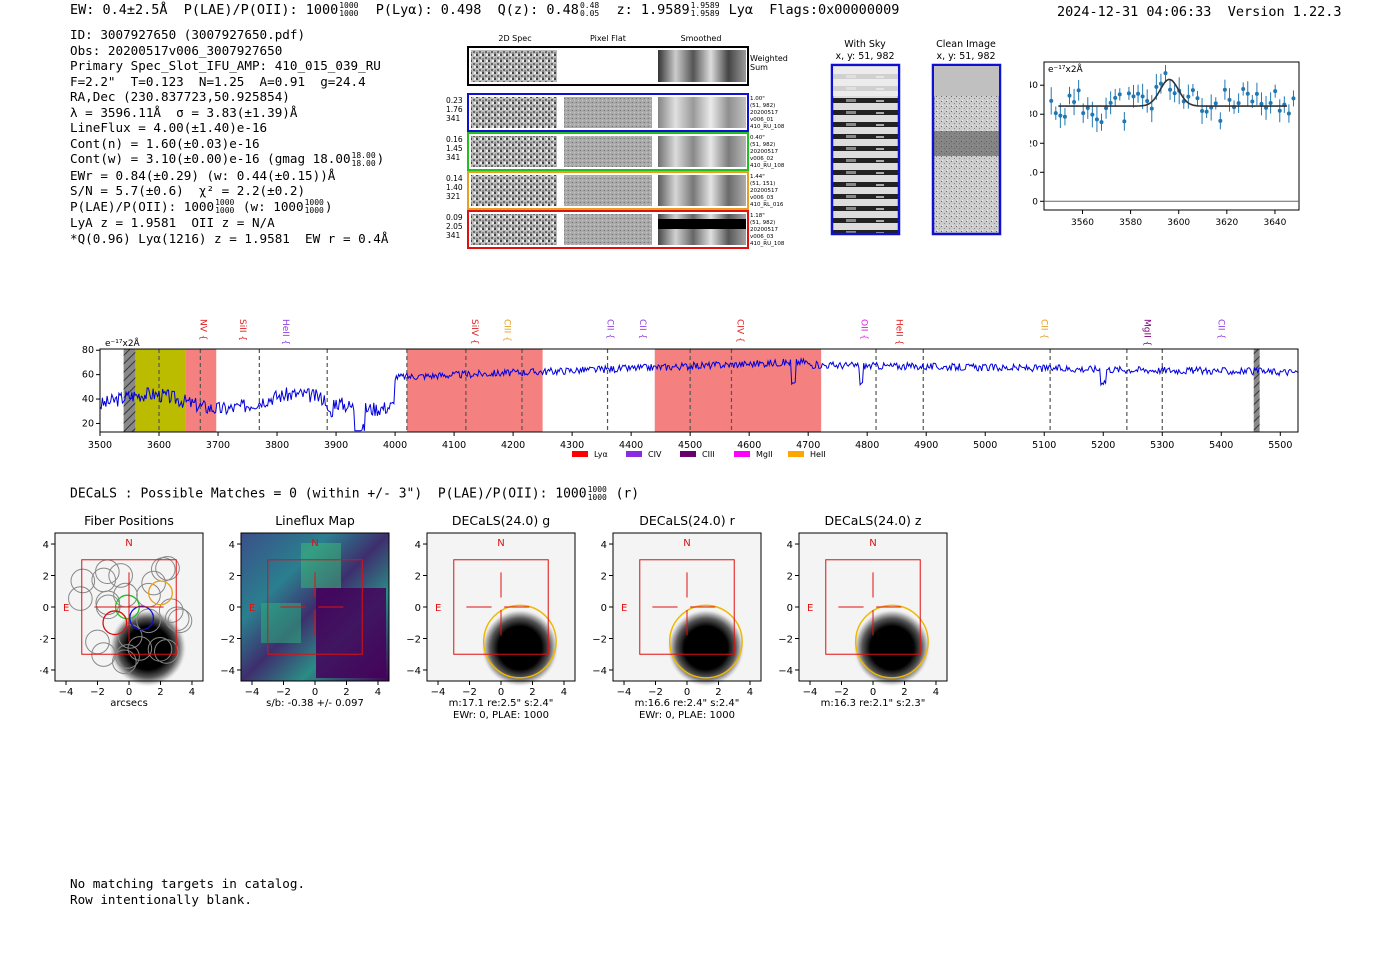 The image size is (1400, 953). I want to click on panel-xtick-label: −2, so click(283, 692).